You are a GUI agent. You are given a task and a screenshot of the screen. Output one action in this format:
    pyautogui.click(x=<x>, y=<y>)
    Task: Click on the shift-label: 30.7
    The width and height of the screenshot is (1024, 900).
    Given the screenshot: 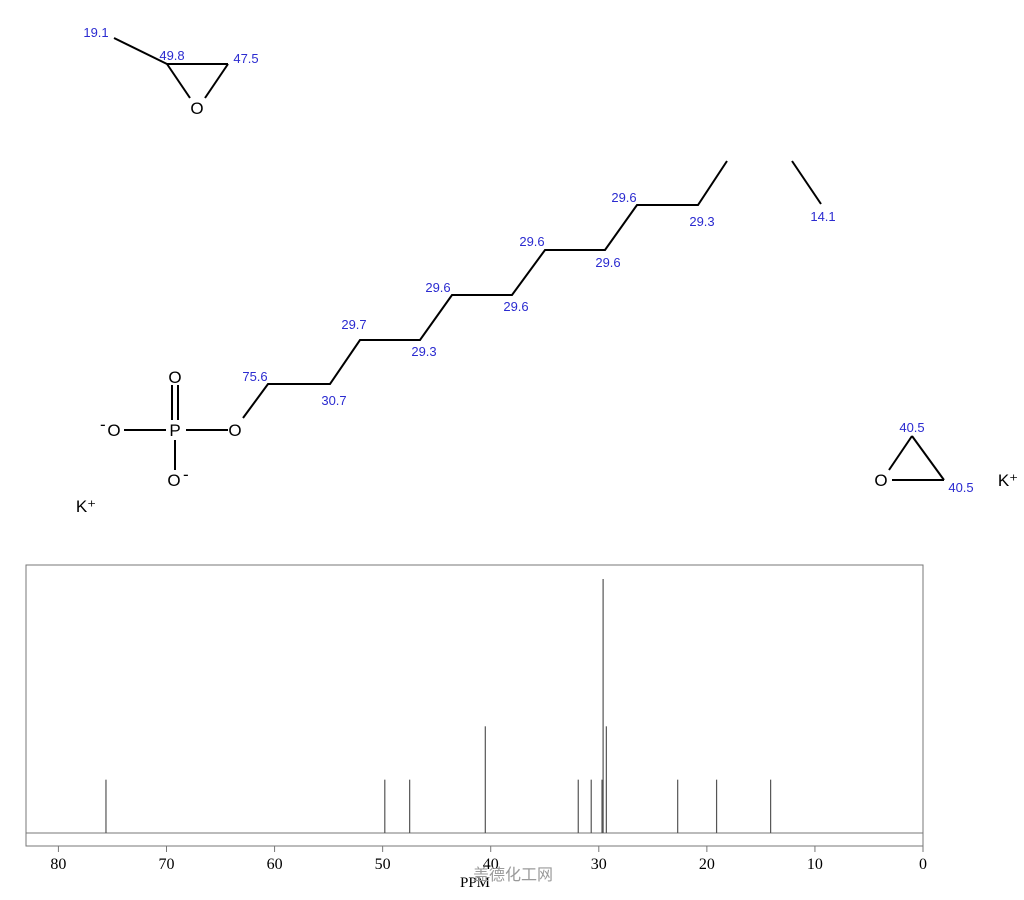 What is the action you would take?
    pyautogui.click(x=333, y=400)
    